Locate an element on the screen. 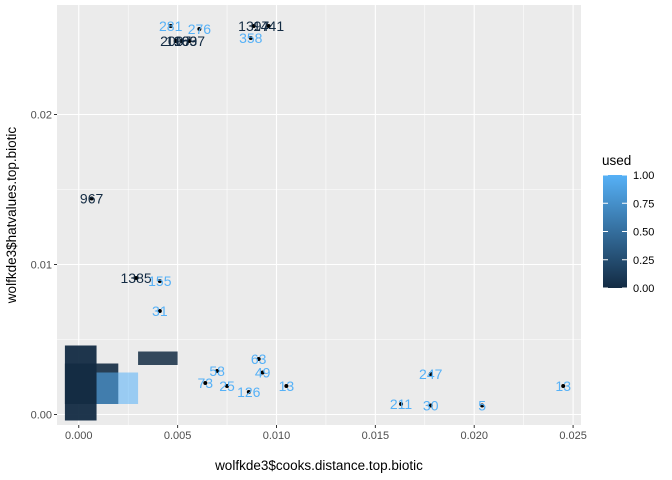  x-tick-label: 0.015 is located at coordinates (376, 436).